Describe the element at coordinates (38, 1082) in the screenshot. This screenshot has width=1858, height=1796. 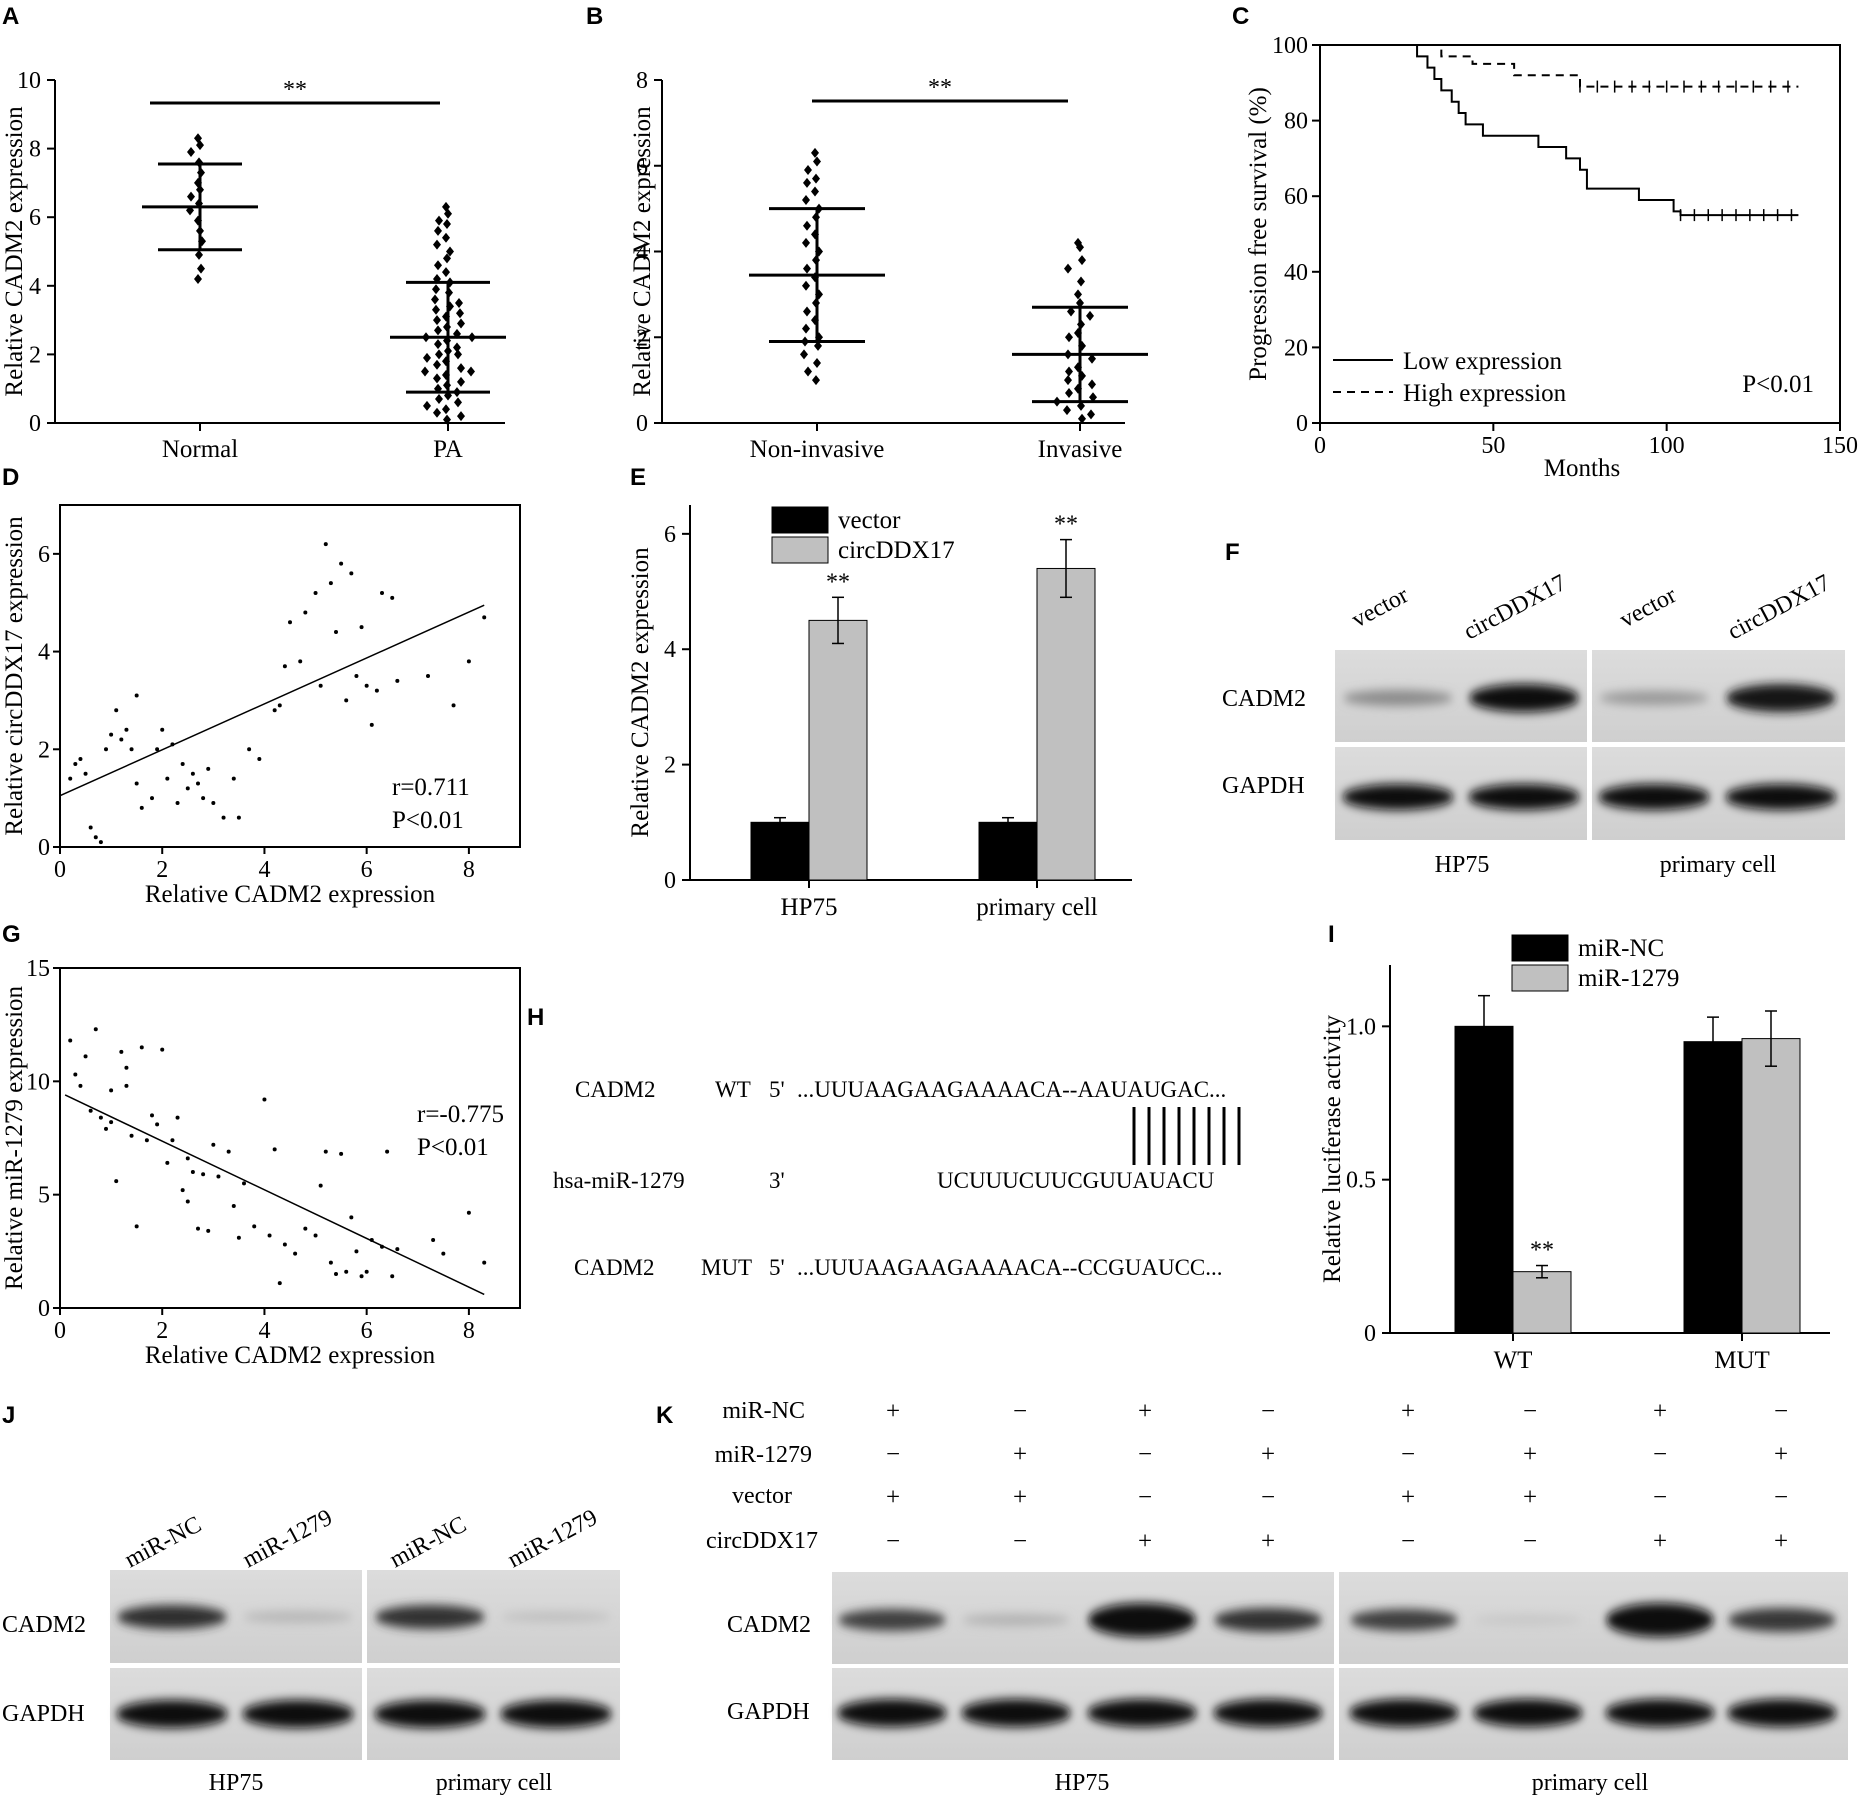
I see `y-tick-label: 10` at that location.